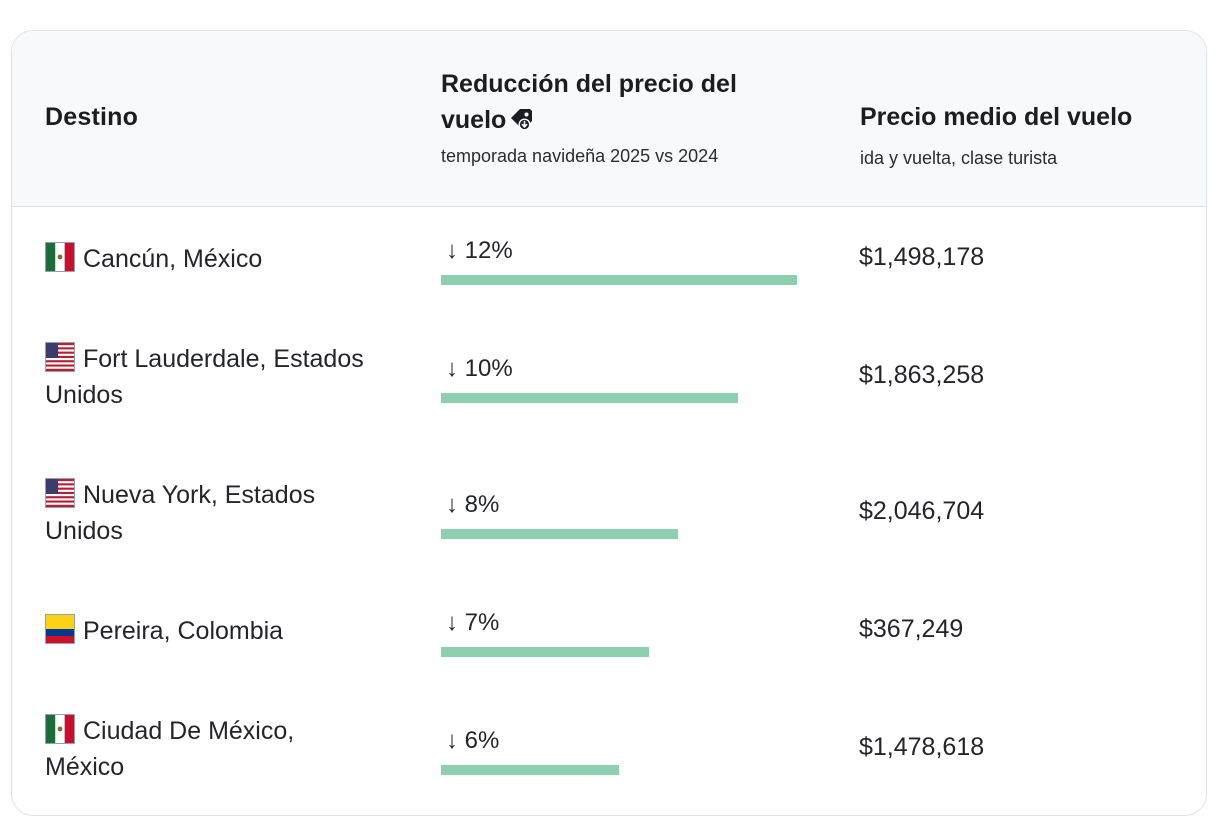 Image resolution: width=1220 pixels, height=828 pixels. Describe the element at coordinates (92, 117) in the screenshot. I see `header-destino: Destino` at that location.